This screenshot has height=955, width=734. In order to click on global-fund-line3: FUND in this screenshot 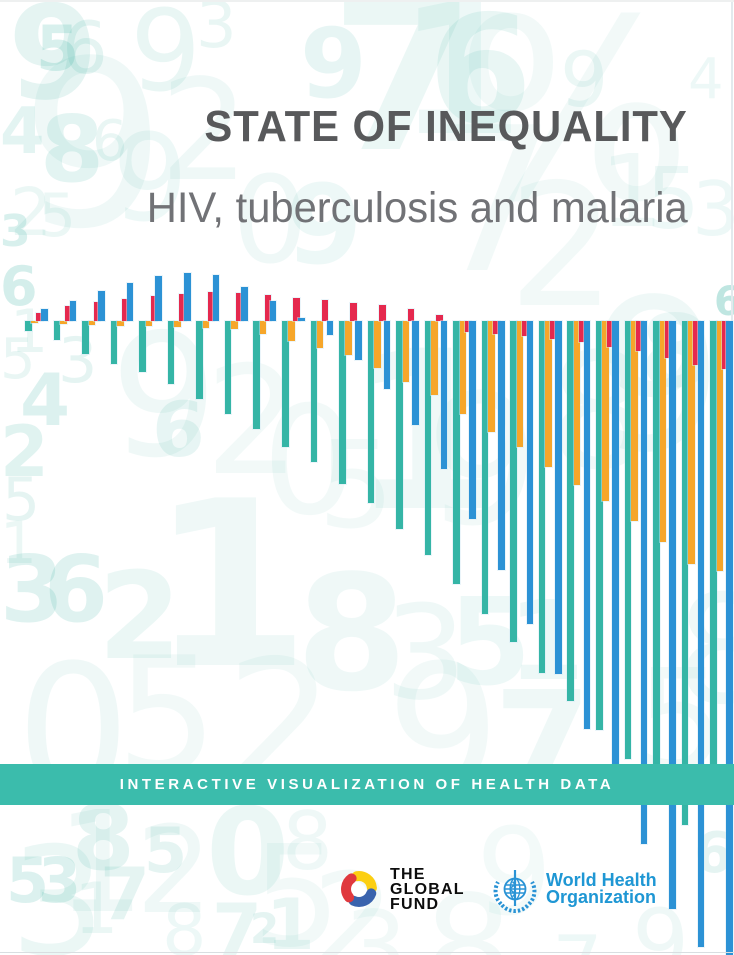, I will do `click(415, 904)`.